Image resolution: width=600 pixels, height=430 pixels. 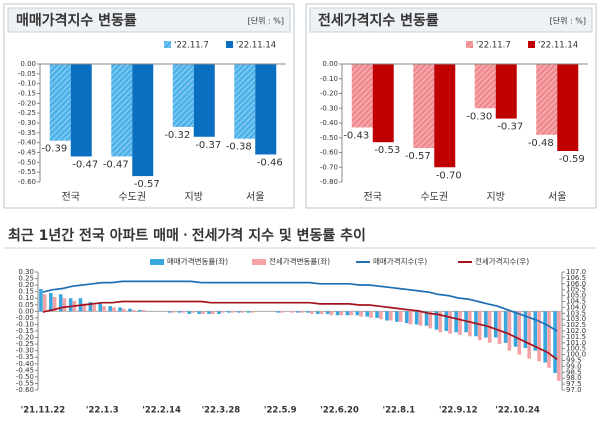 I want to click on y-tick-label: 98.0, so click(x=574, y=378).